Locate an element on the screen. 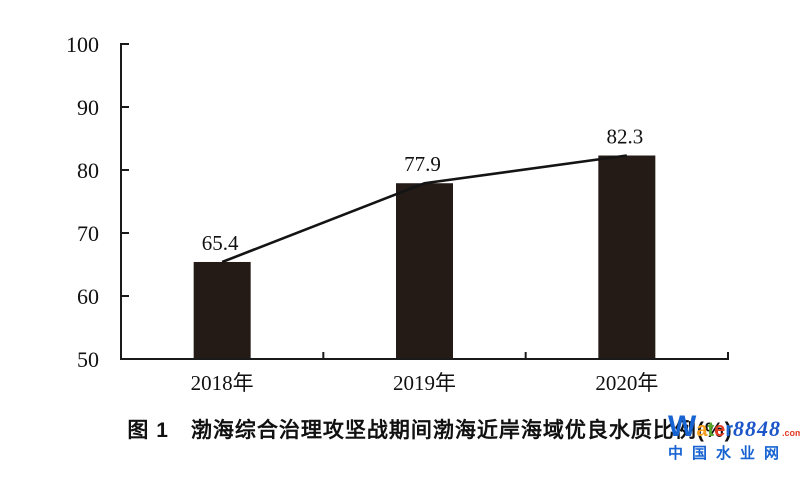 This screenshot has height=478, width=800. wm-letter-3: e is located at coordinates (720, 430).